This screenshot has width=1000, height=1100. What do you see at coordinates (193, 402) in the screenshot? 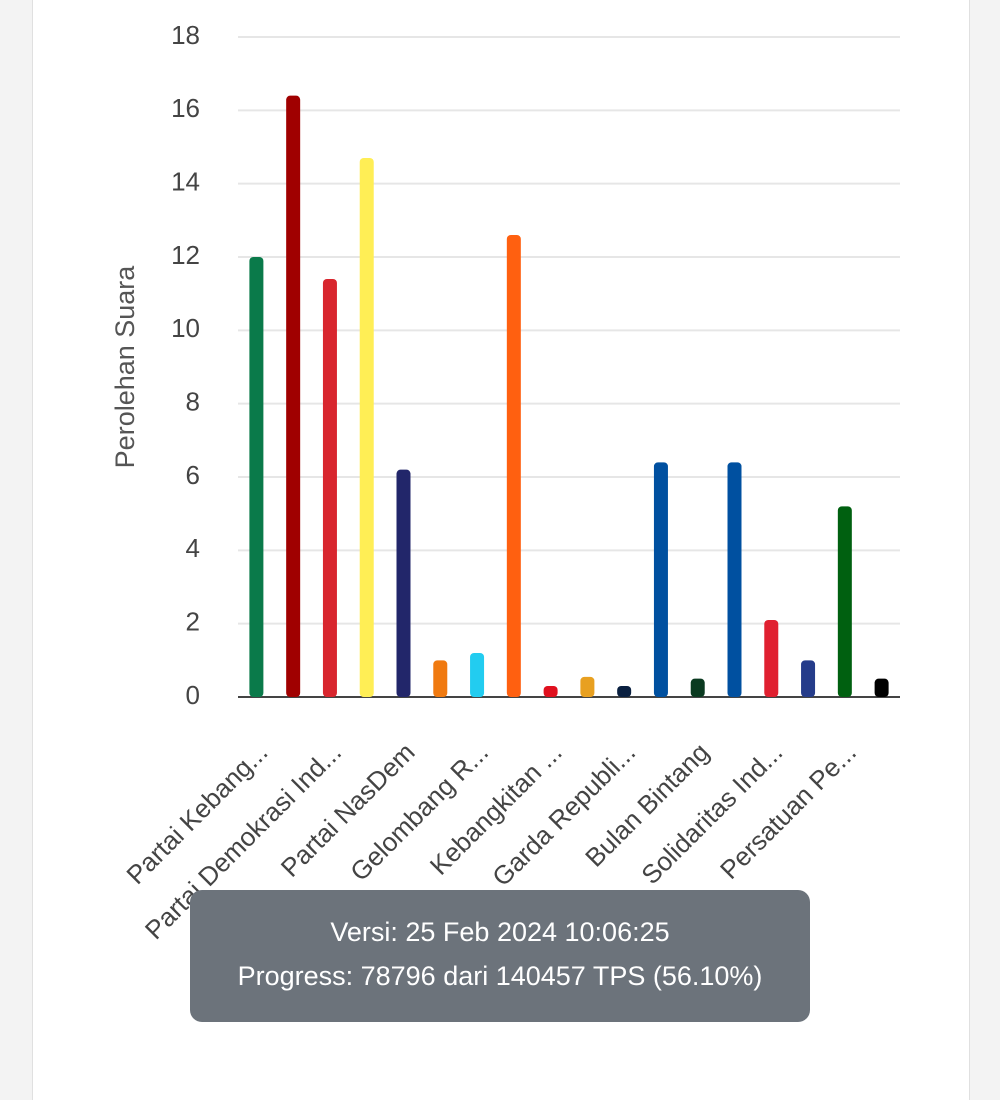
I see `y-tick-label: 8` at bounding box center [193, 402].